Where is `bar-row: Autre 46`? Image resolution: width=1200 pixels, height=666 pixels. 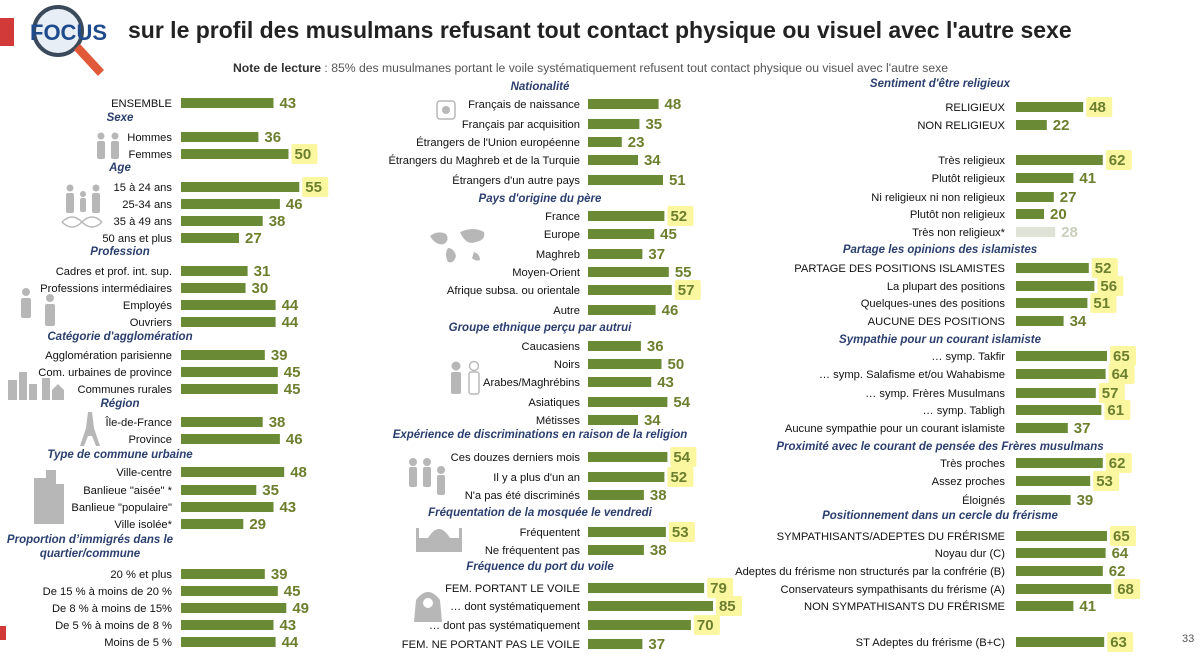
bar-row: Autre 46 is located at coordinates (615, 310).